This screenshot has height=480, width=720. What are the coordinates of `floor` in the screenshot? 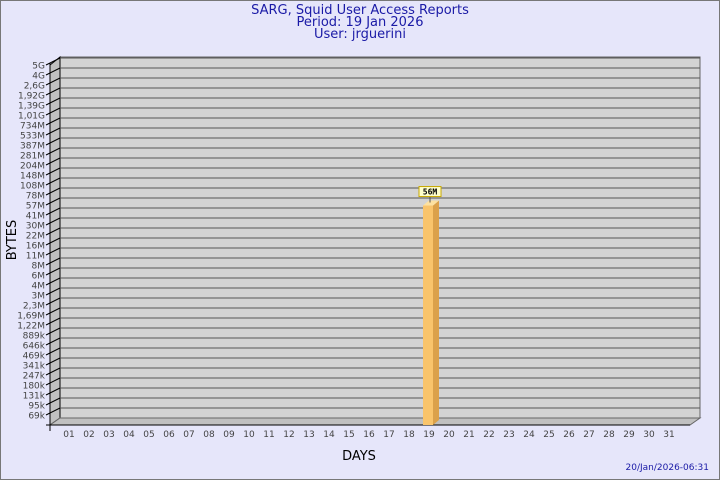 It's located at (375, 421).